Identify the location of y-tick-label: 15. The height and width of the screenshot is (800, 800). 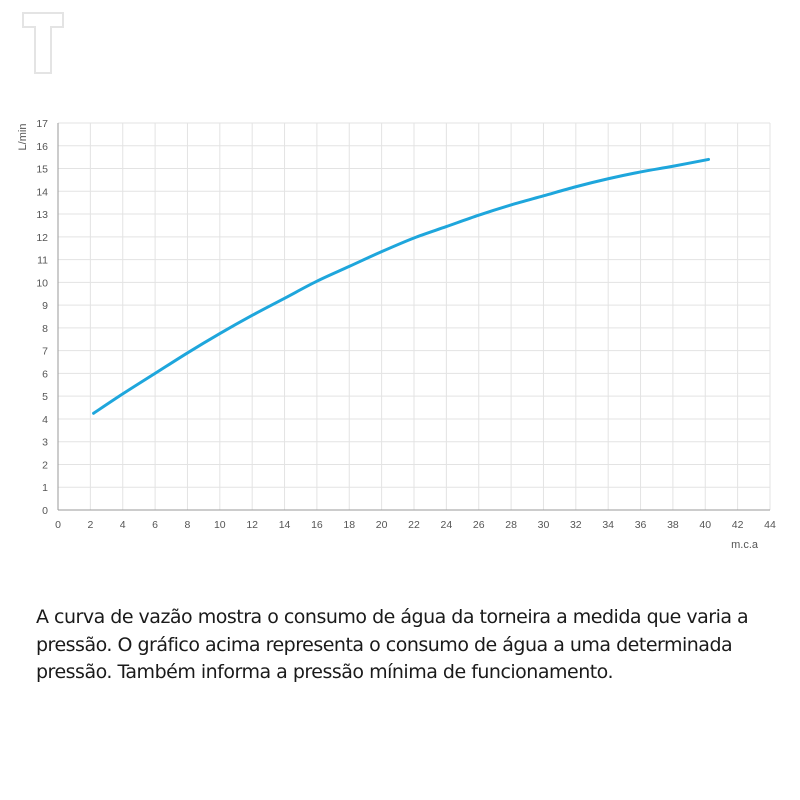
(42, 170).